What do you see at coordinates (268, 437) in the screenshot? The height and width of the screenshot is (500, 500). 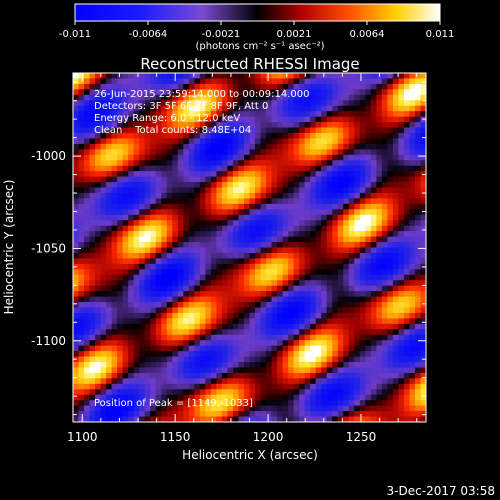 I see `x-tick-label: 1200` at bounding box center [268, 437].